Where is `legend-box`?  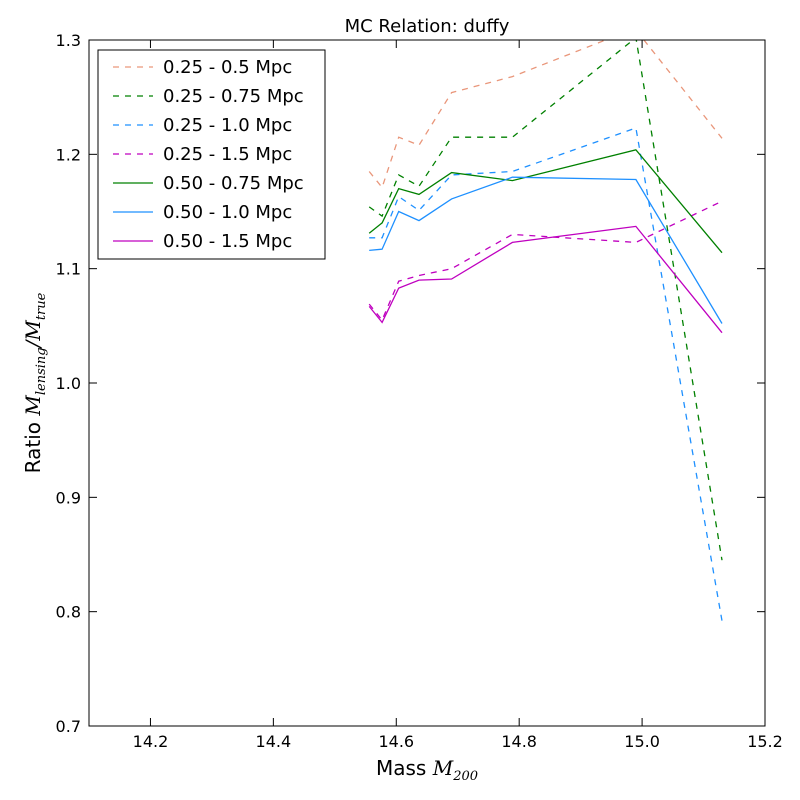 legend-box is located at coordinates (211, 154).